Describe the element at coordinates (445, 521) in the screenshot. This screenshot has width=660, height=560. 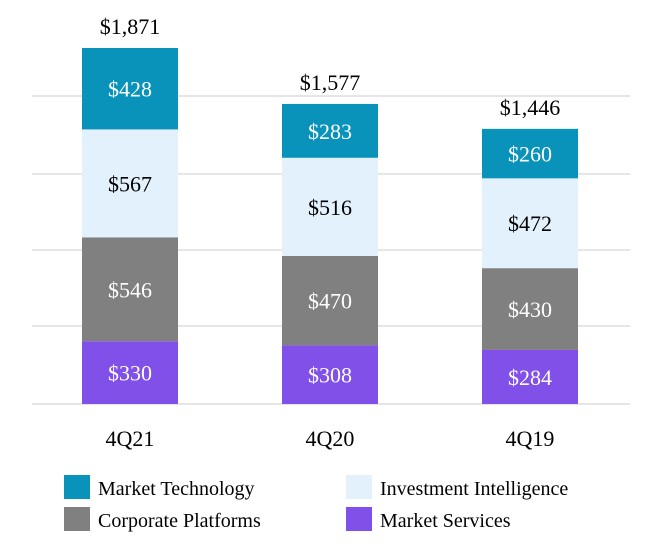
I see `legend-label: Market Services` at that location.